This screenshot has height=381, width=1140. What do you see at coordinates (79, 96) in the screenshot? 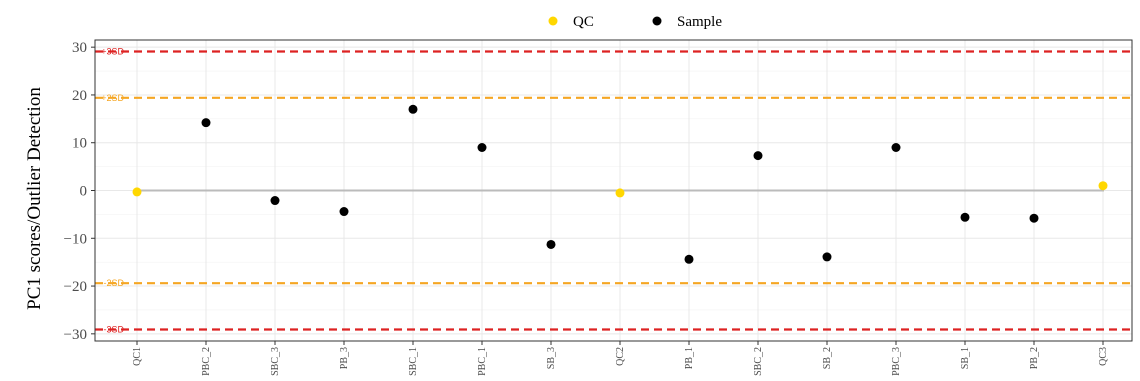
I see `y-tick-label: 20` at bounding box center [79, 96].